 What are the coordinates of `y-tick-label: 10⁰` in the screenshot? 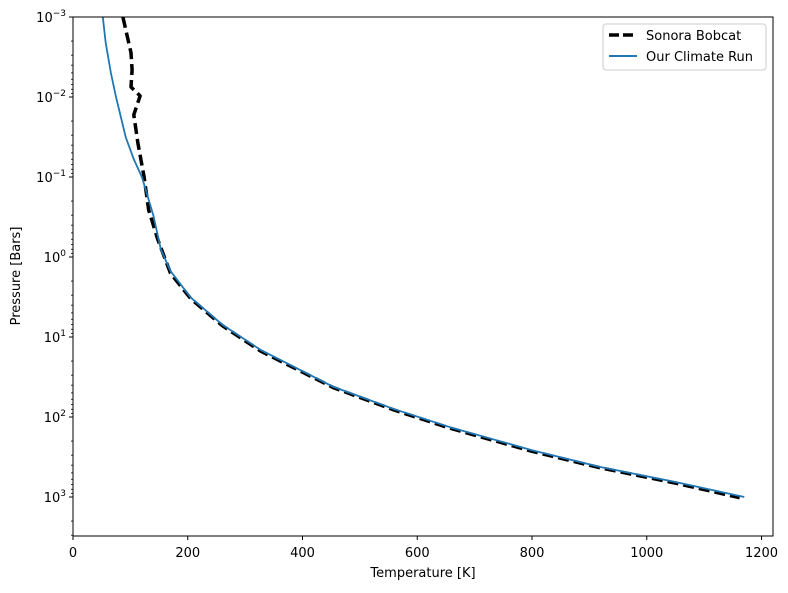 It's located at (55, 257).